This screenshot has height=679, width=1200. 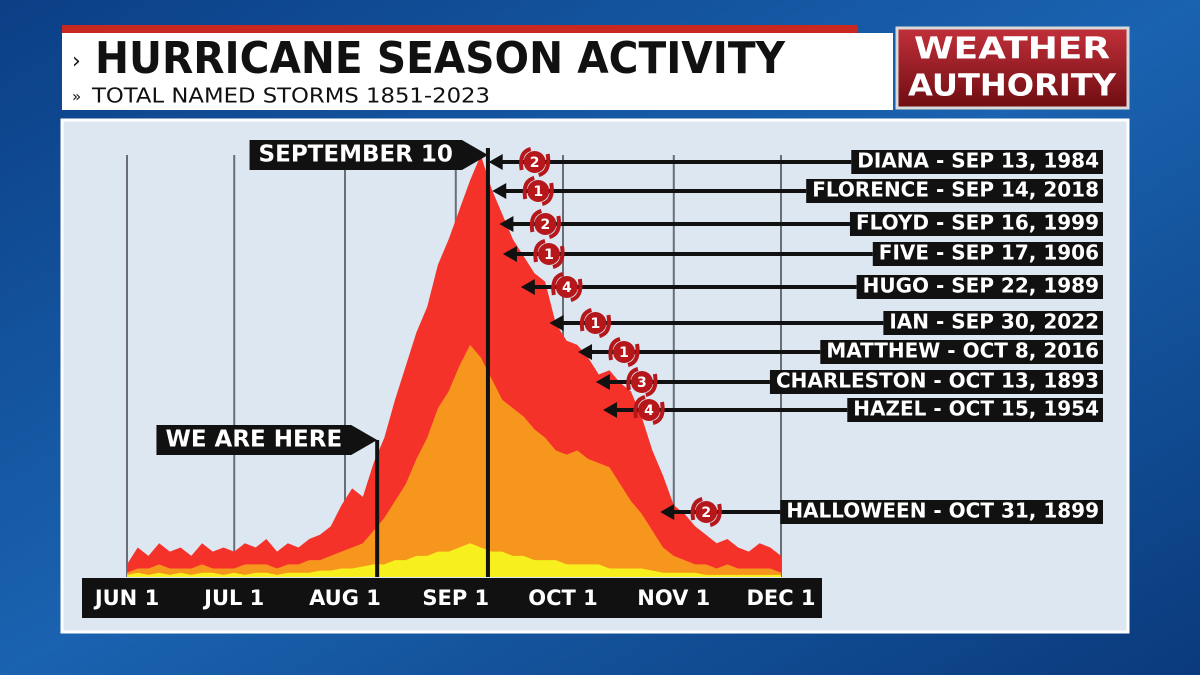 I want to click on storm-category: 3, so click(x=642, y=383).